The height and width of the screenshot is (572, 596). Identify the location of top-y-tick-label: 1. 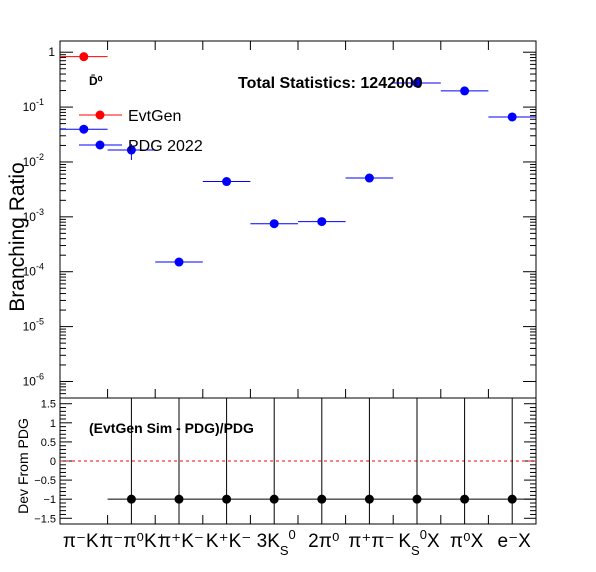
(51, 52).